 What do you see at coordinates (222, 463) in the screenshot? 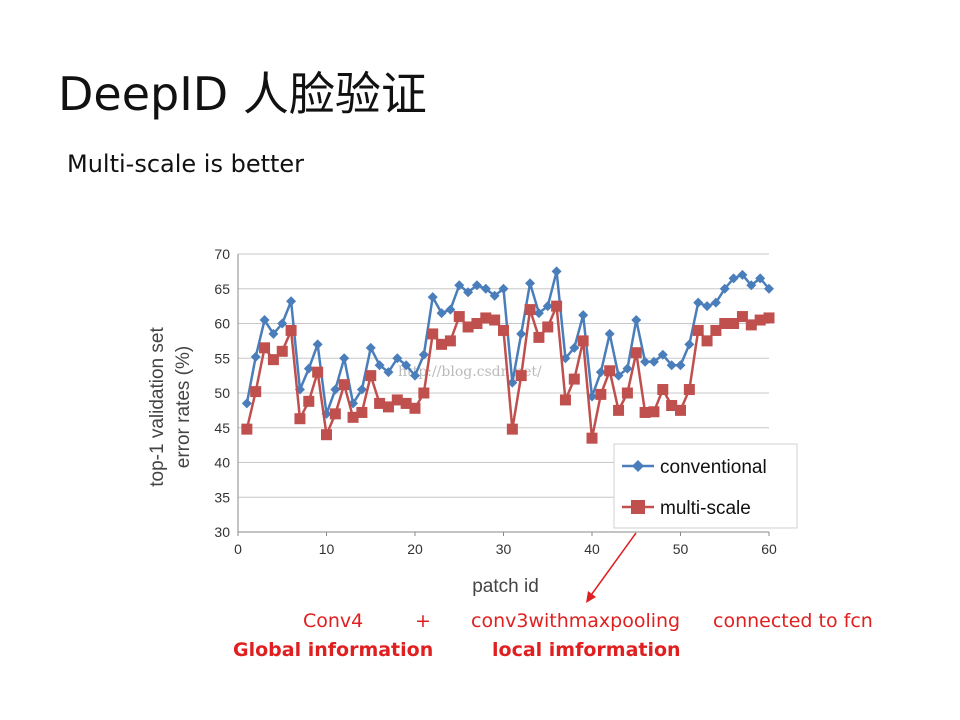
I see `y-tick-label: 40` at bounding box center [222, 463].